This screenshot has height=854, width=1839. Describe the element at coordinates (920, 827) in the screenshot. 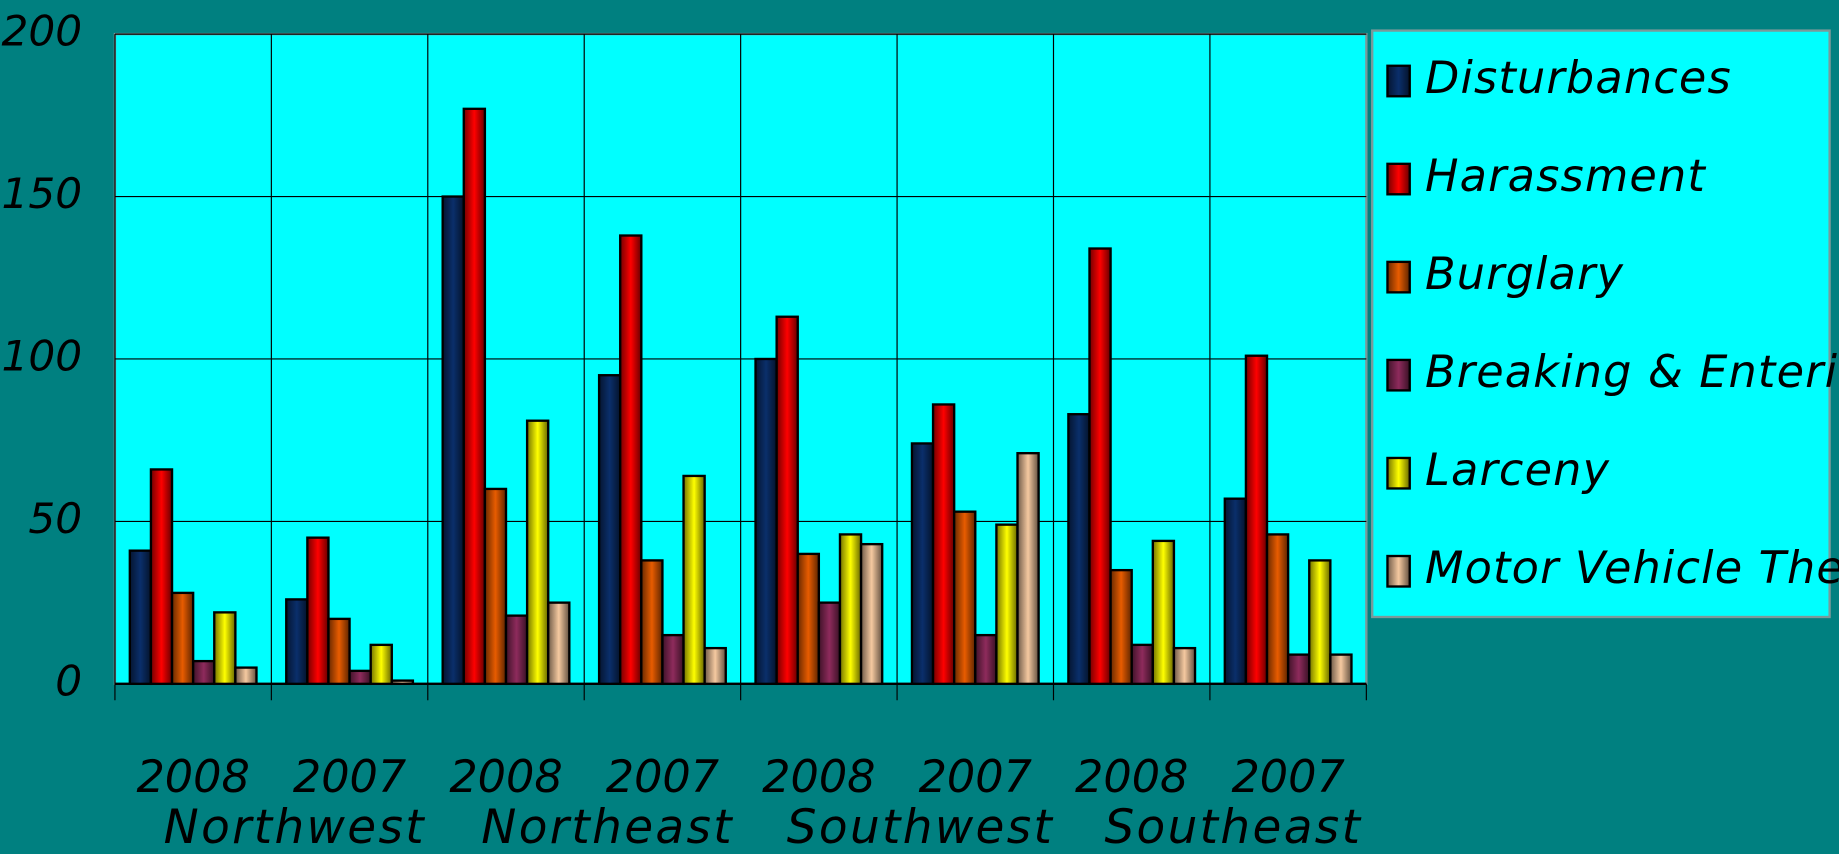

I see `group-label: Southwest` at that location.